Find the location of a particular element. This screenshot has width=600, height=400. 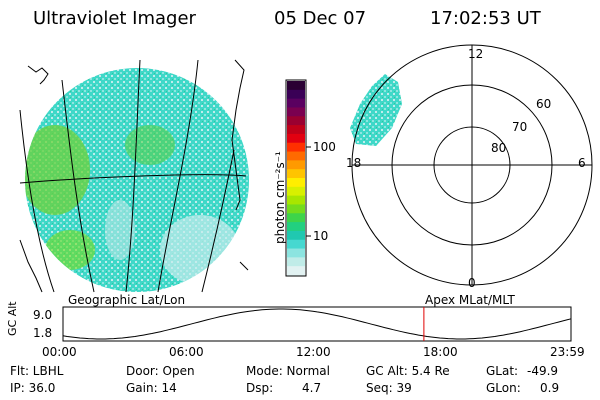

app-title: Ultraviolet Imager is located at coordinates (114, 18).